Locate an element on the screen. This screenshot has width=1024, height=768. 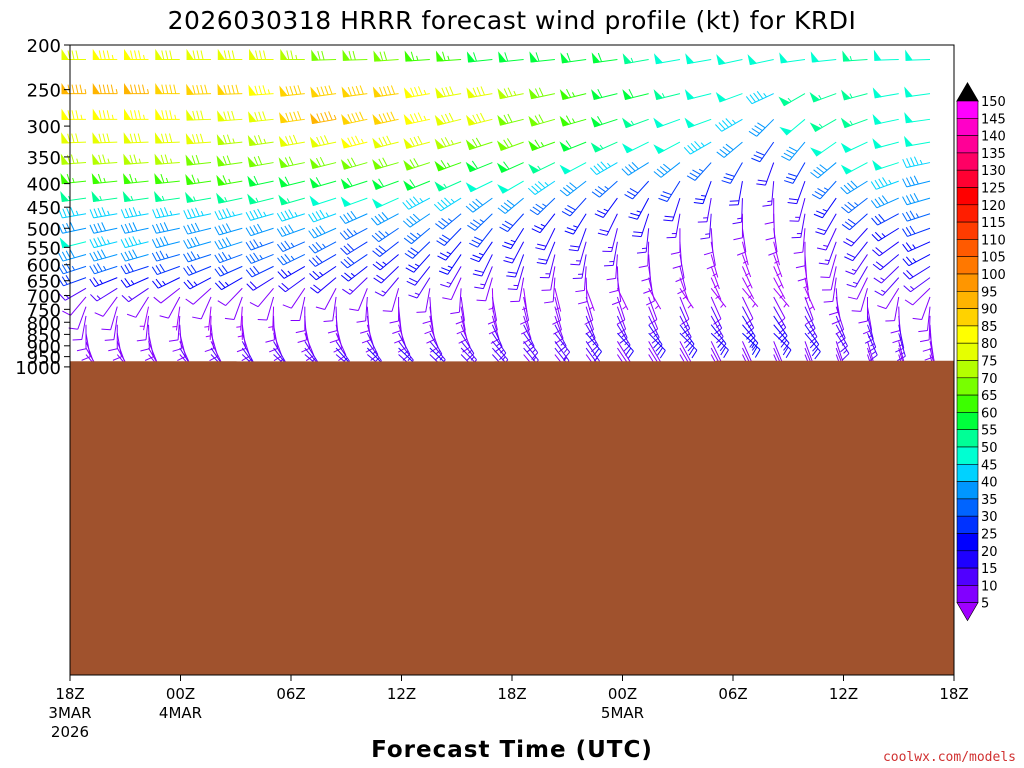
colorbar-label: 130 is located at coordinates (993, 171).